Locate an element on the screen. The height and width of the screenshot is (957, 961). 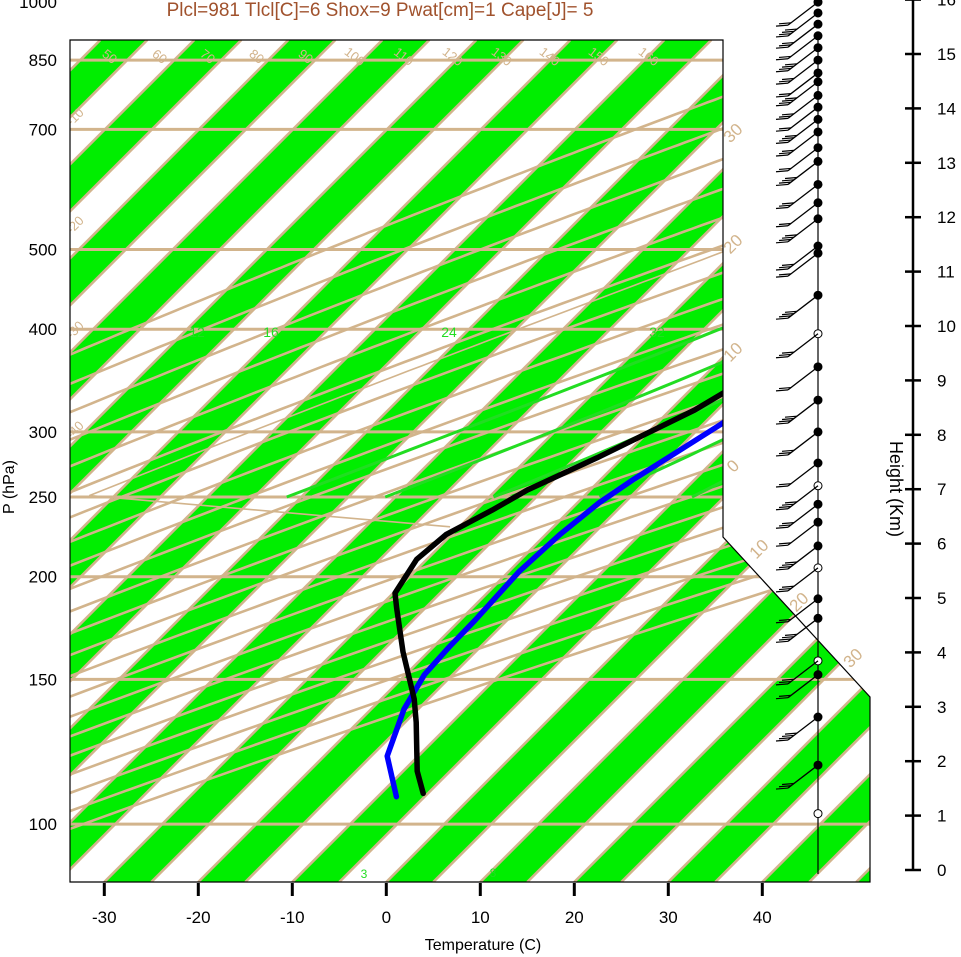
x-tick-label: 30 is located at coordinates (668, 917).